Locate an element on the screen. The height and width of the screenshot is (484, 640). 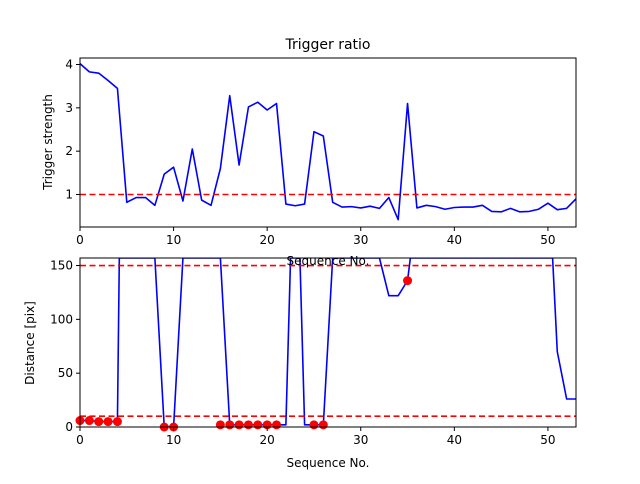
y-tick-label: 50 is located at coordinates (65, 373).